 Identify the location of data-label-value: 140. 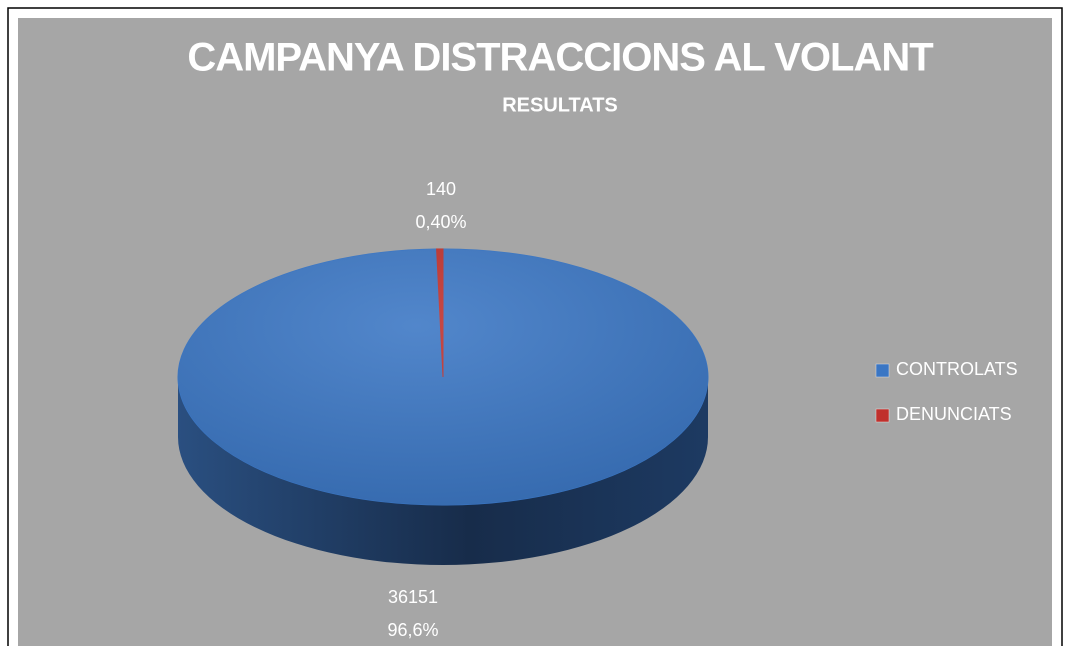
(441, 189).